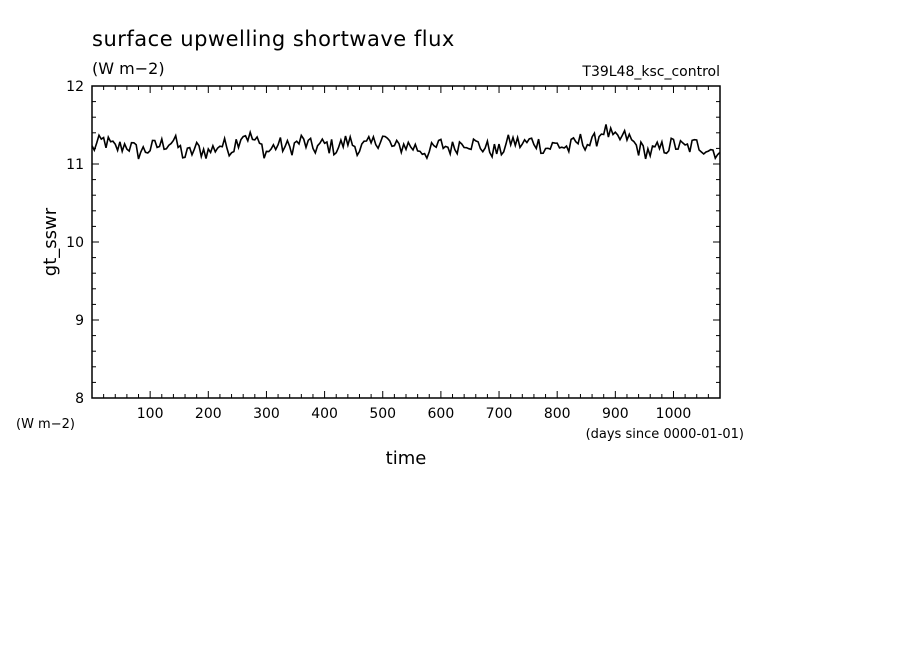  What do you see at coordinates (79, 321) in the screenshot?
I see `y-tick-label: 9` at bounding box center [79, 321].